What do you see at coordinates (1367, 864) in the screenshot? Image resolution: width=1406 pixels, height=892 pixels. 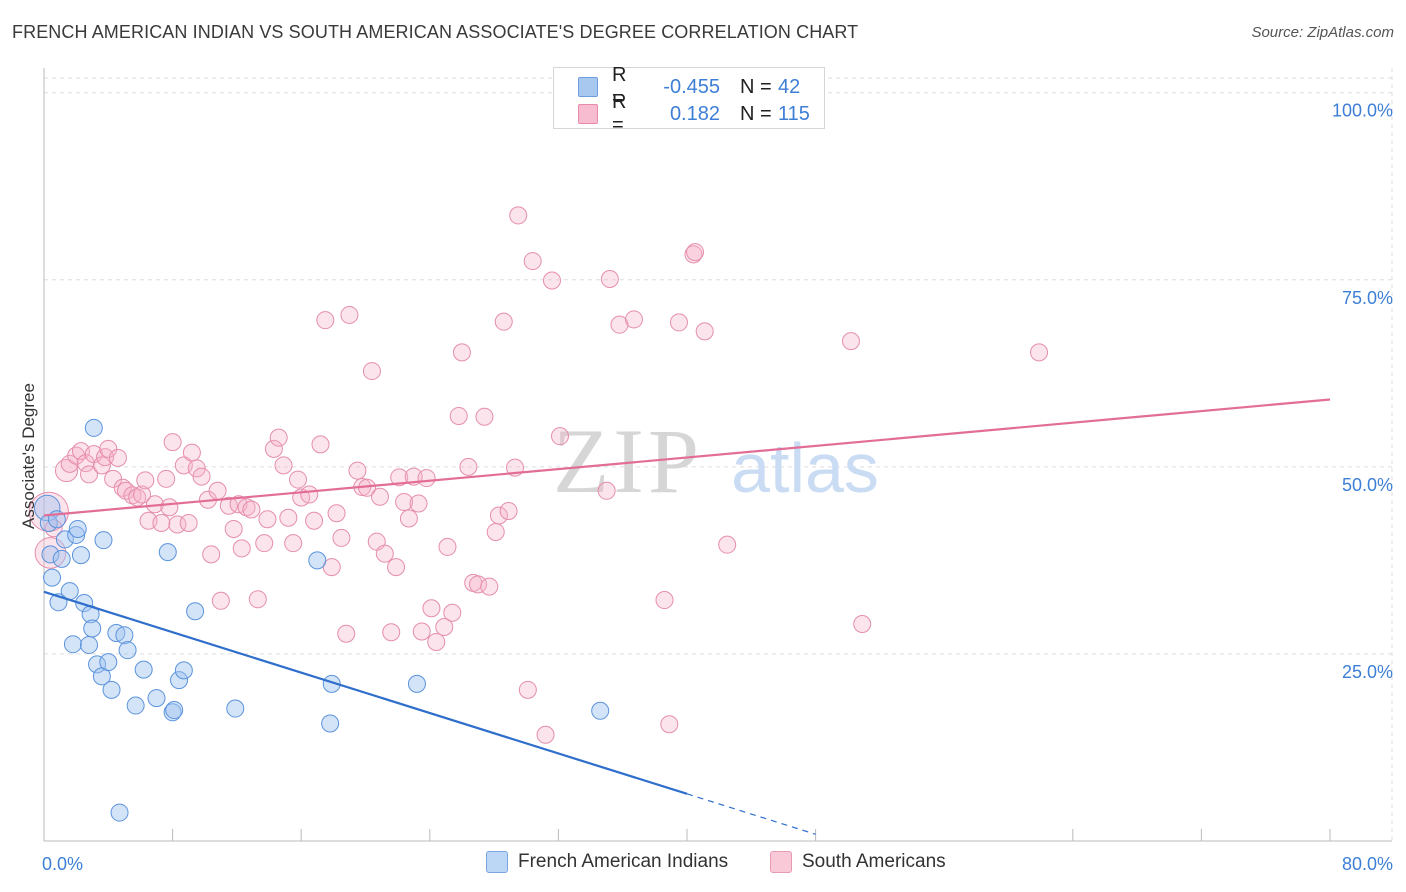 I see `x-tick-label: 80.0%` at bounding box center [1367, 864].